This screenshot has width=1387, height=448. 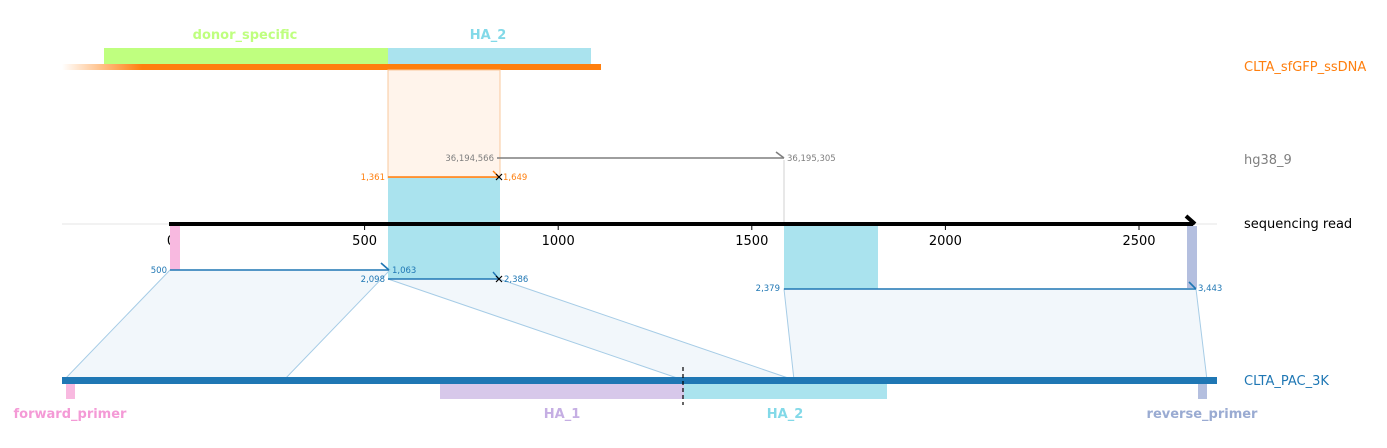 I want to click on target-3-ref-end: 3,443, so click(x=1210, y=289).